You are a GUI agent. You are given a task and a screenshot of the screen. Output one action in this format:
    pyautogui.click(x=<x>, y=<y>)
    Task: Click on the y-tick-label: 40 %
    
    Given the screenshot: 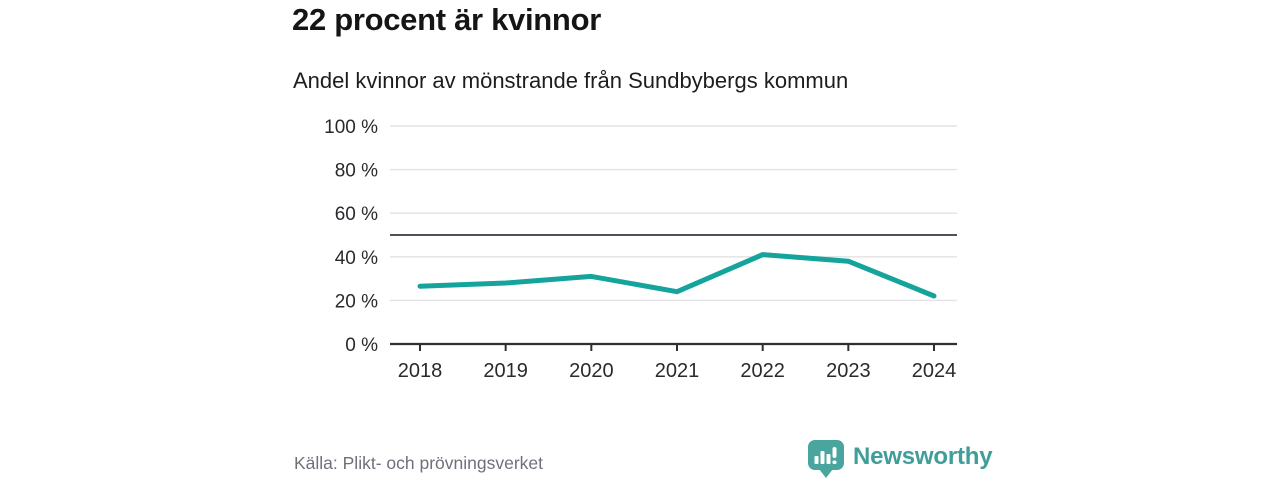 What is the action you would take?
    pyautogui.click(x=356, y=258)
    